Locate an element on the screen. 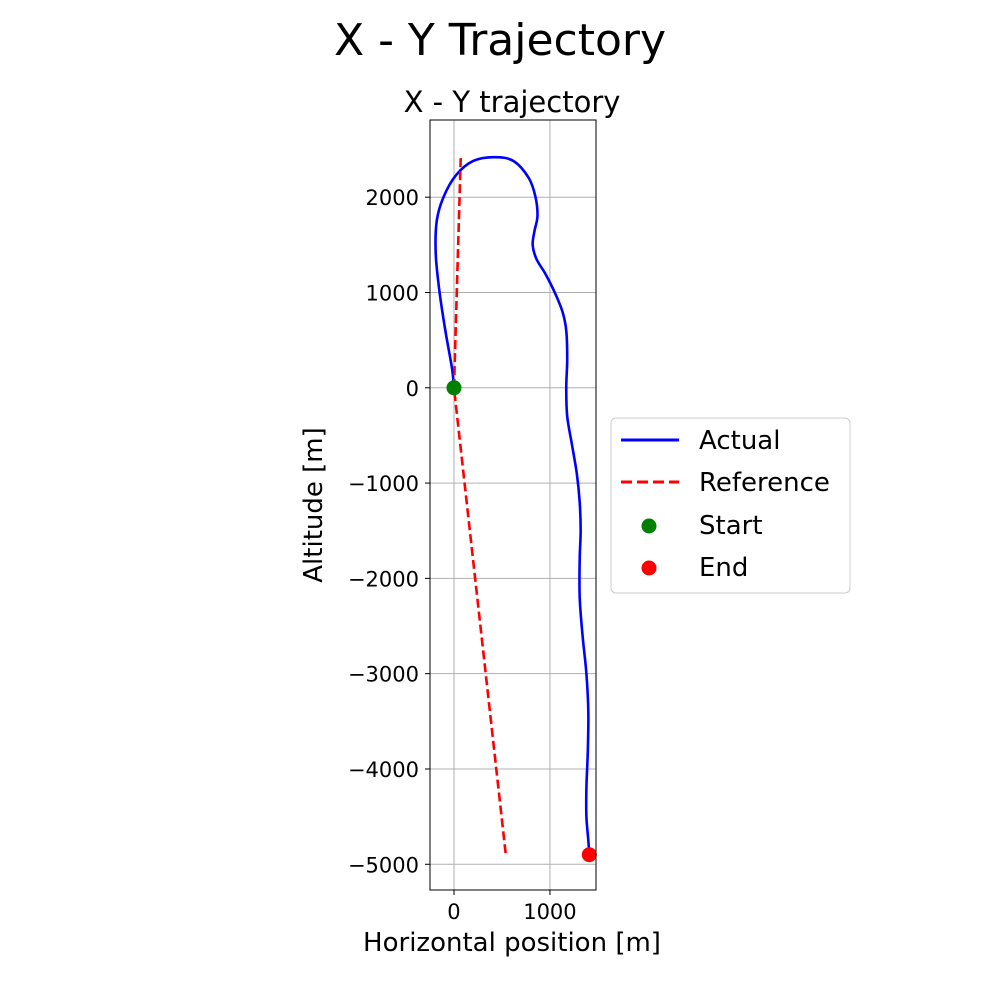  axes-frame is located at coordinates (513, 505).